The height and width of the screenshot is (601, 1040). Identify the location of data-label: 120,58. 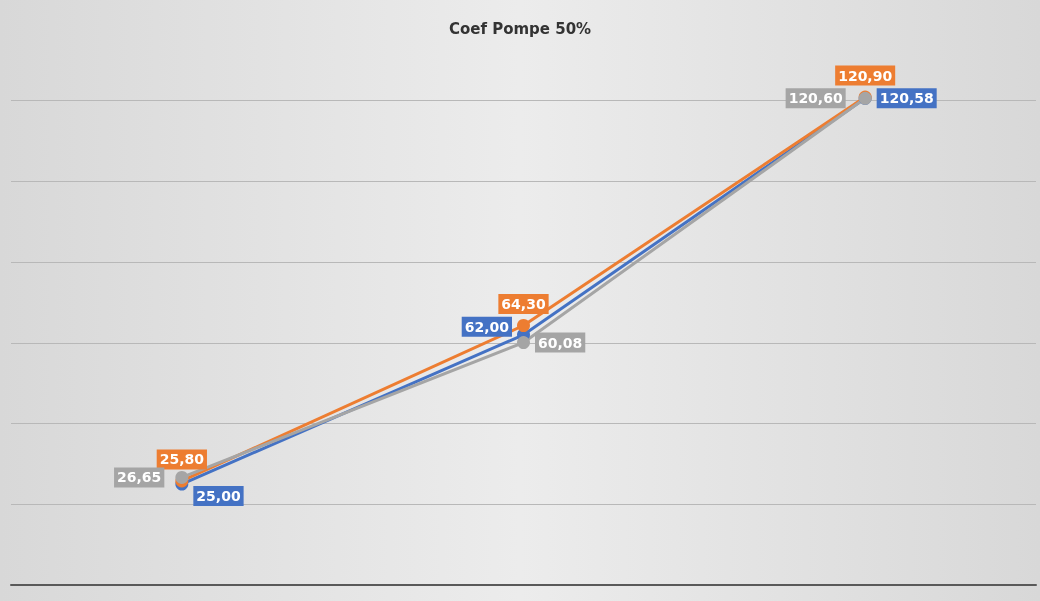
(906, 98).